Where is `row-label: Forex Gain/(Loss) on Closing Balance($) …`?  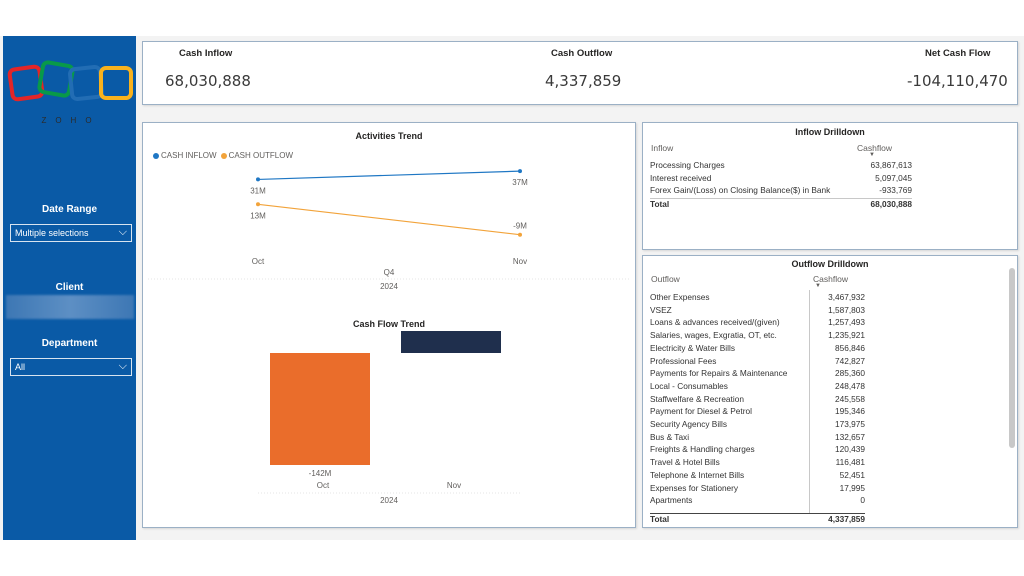 row-label: Forex Gain/(Loss) on Closing Balance($) … is located at coordinates (740, 190).